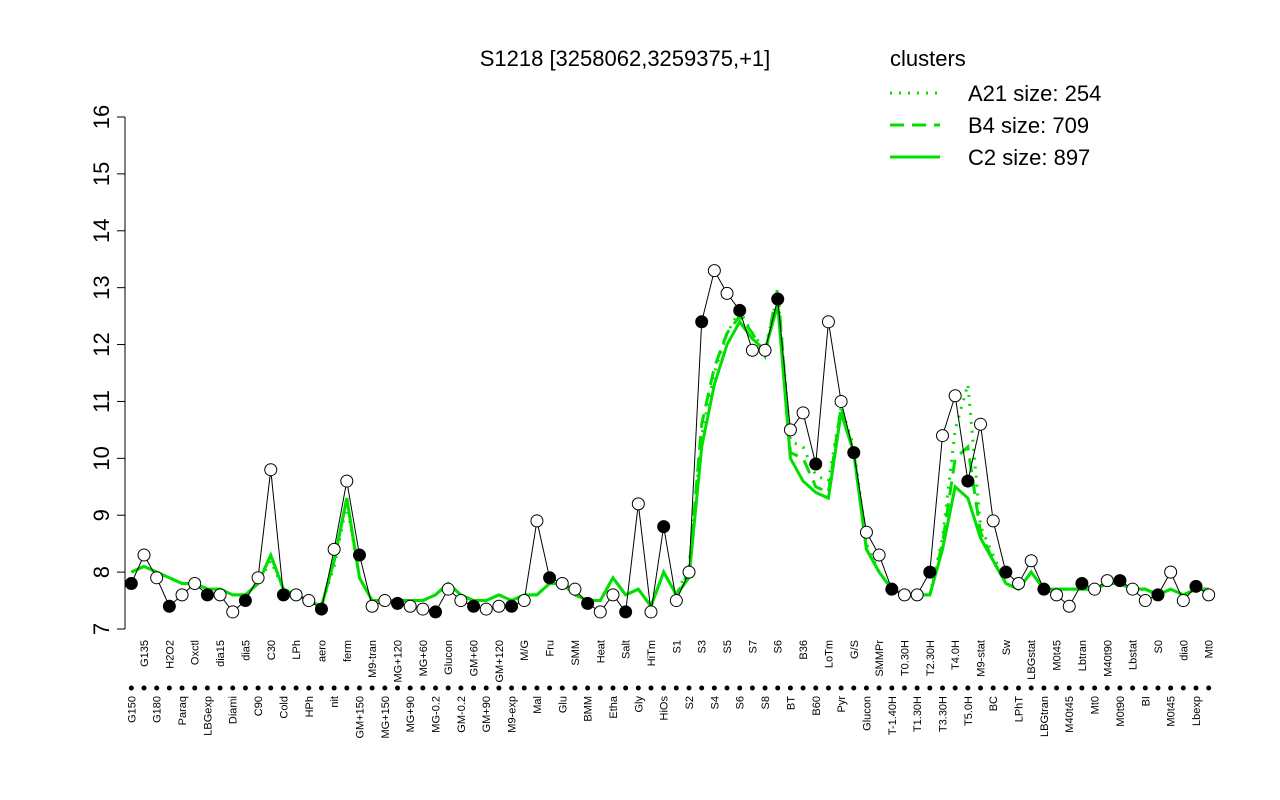 This screenshot has width=1280, height=800. I want to click on x-tick-label: Glu, so click(563, 704).